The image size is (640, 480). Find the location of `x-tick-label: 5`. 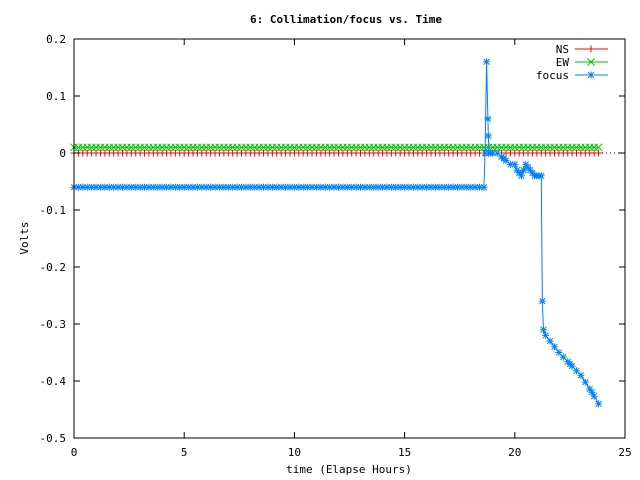

x-tick-label: 5 is located at coordinates (184, 452).